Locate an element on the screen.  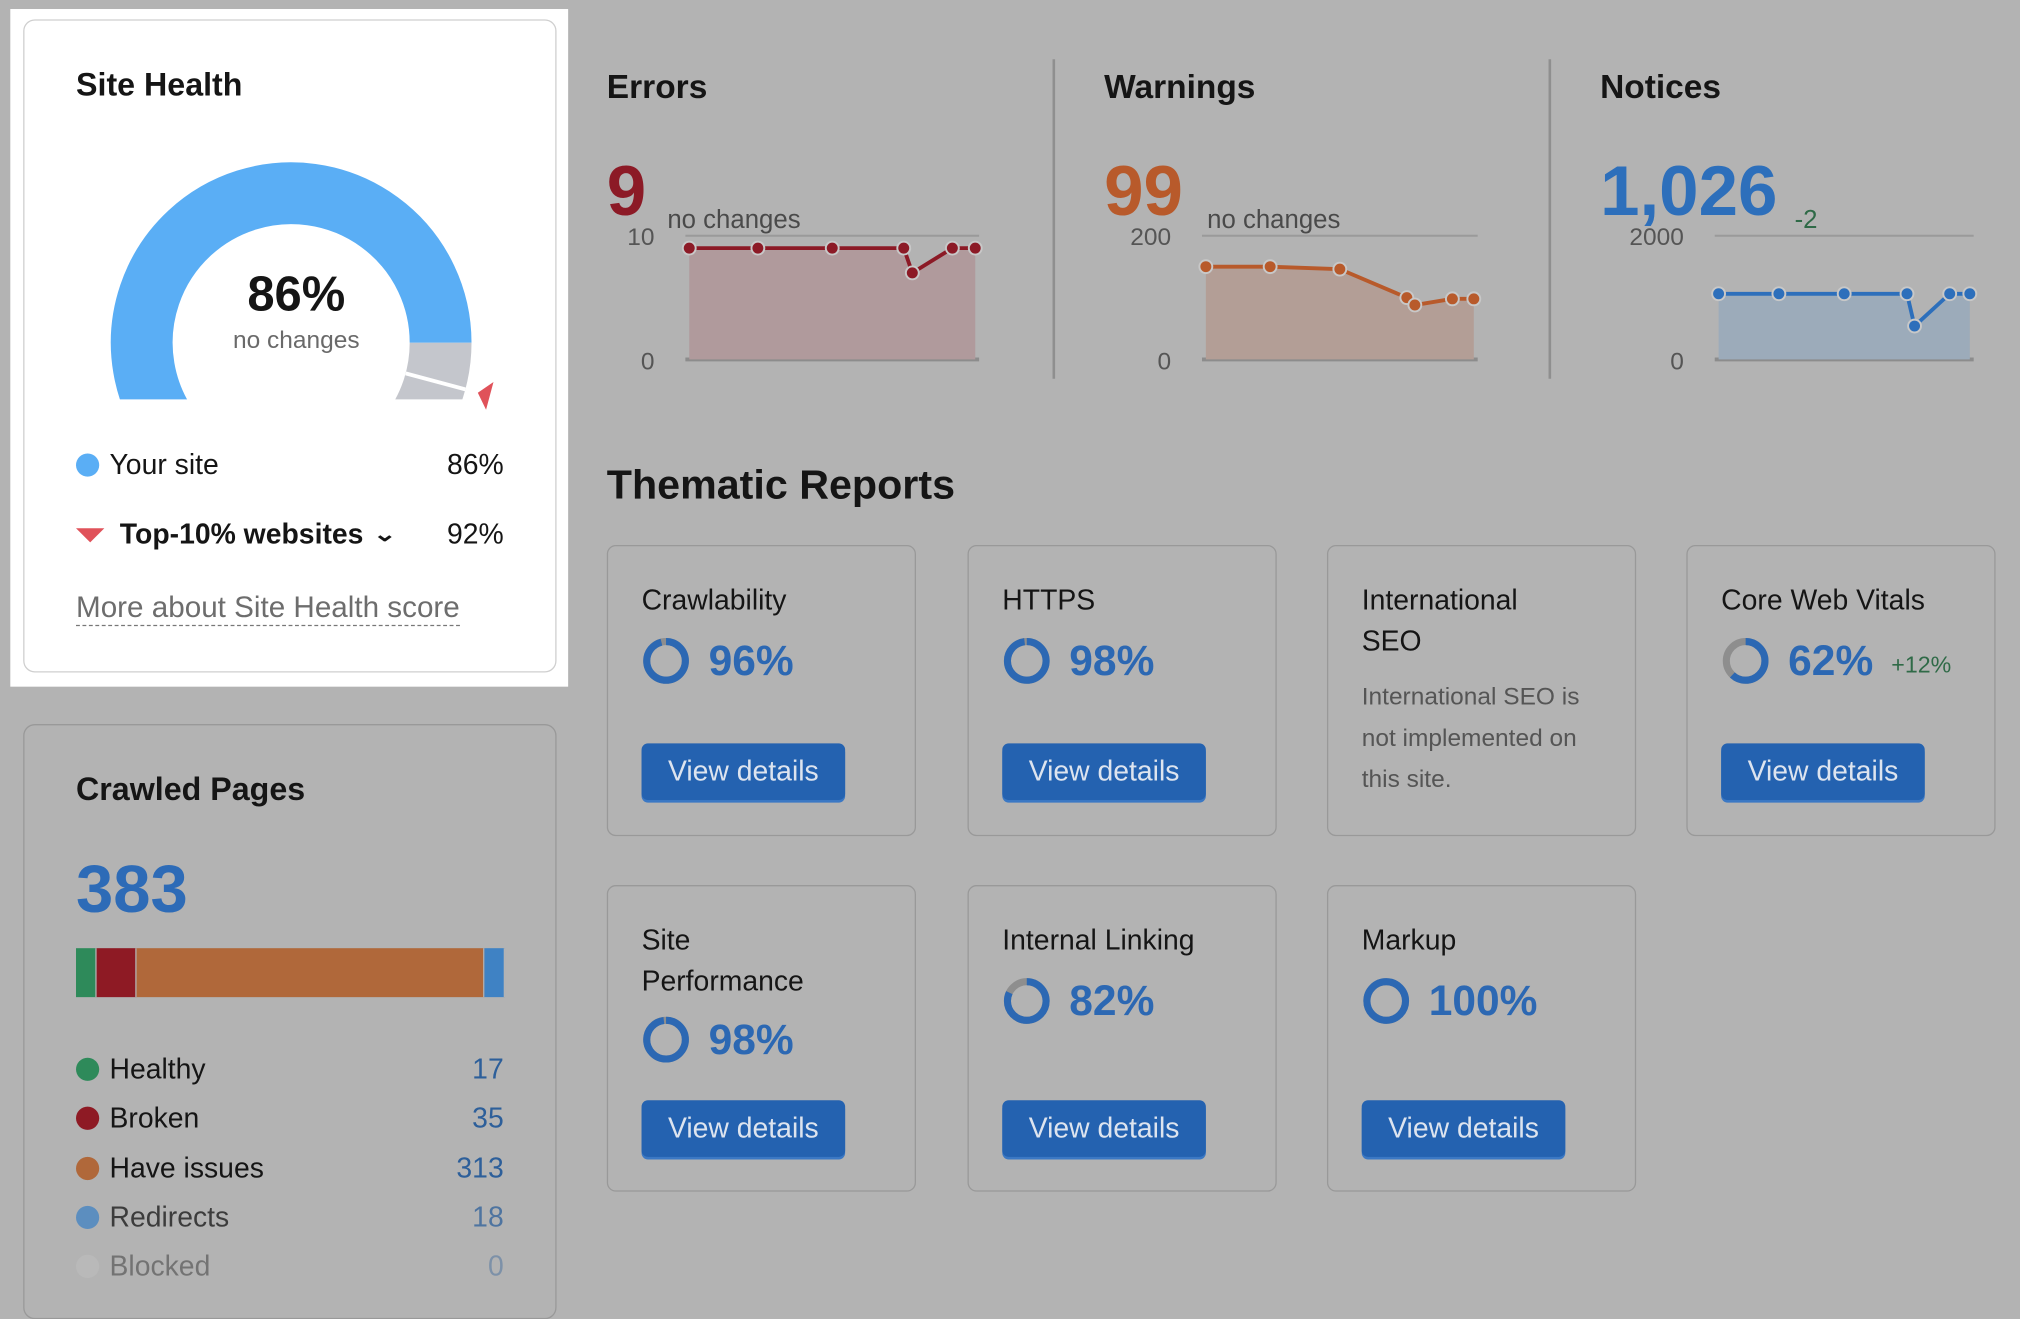
errors-count: 9 is located at coordinates (626, 190).